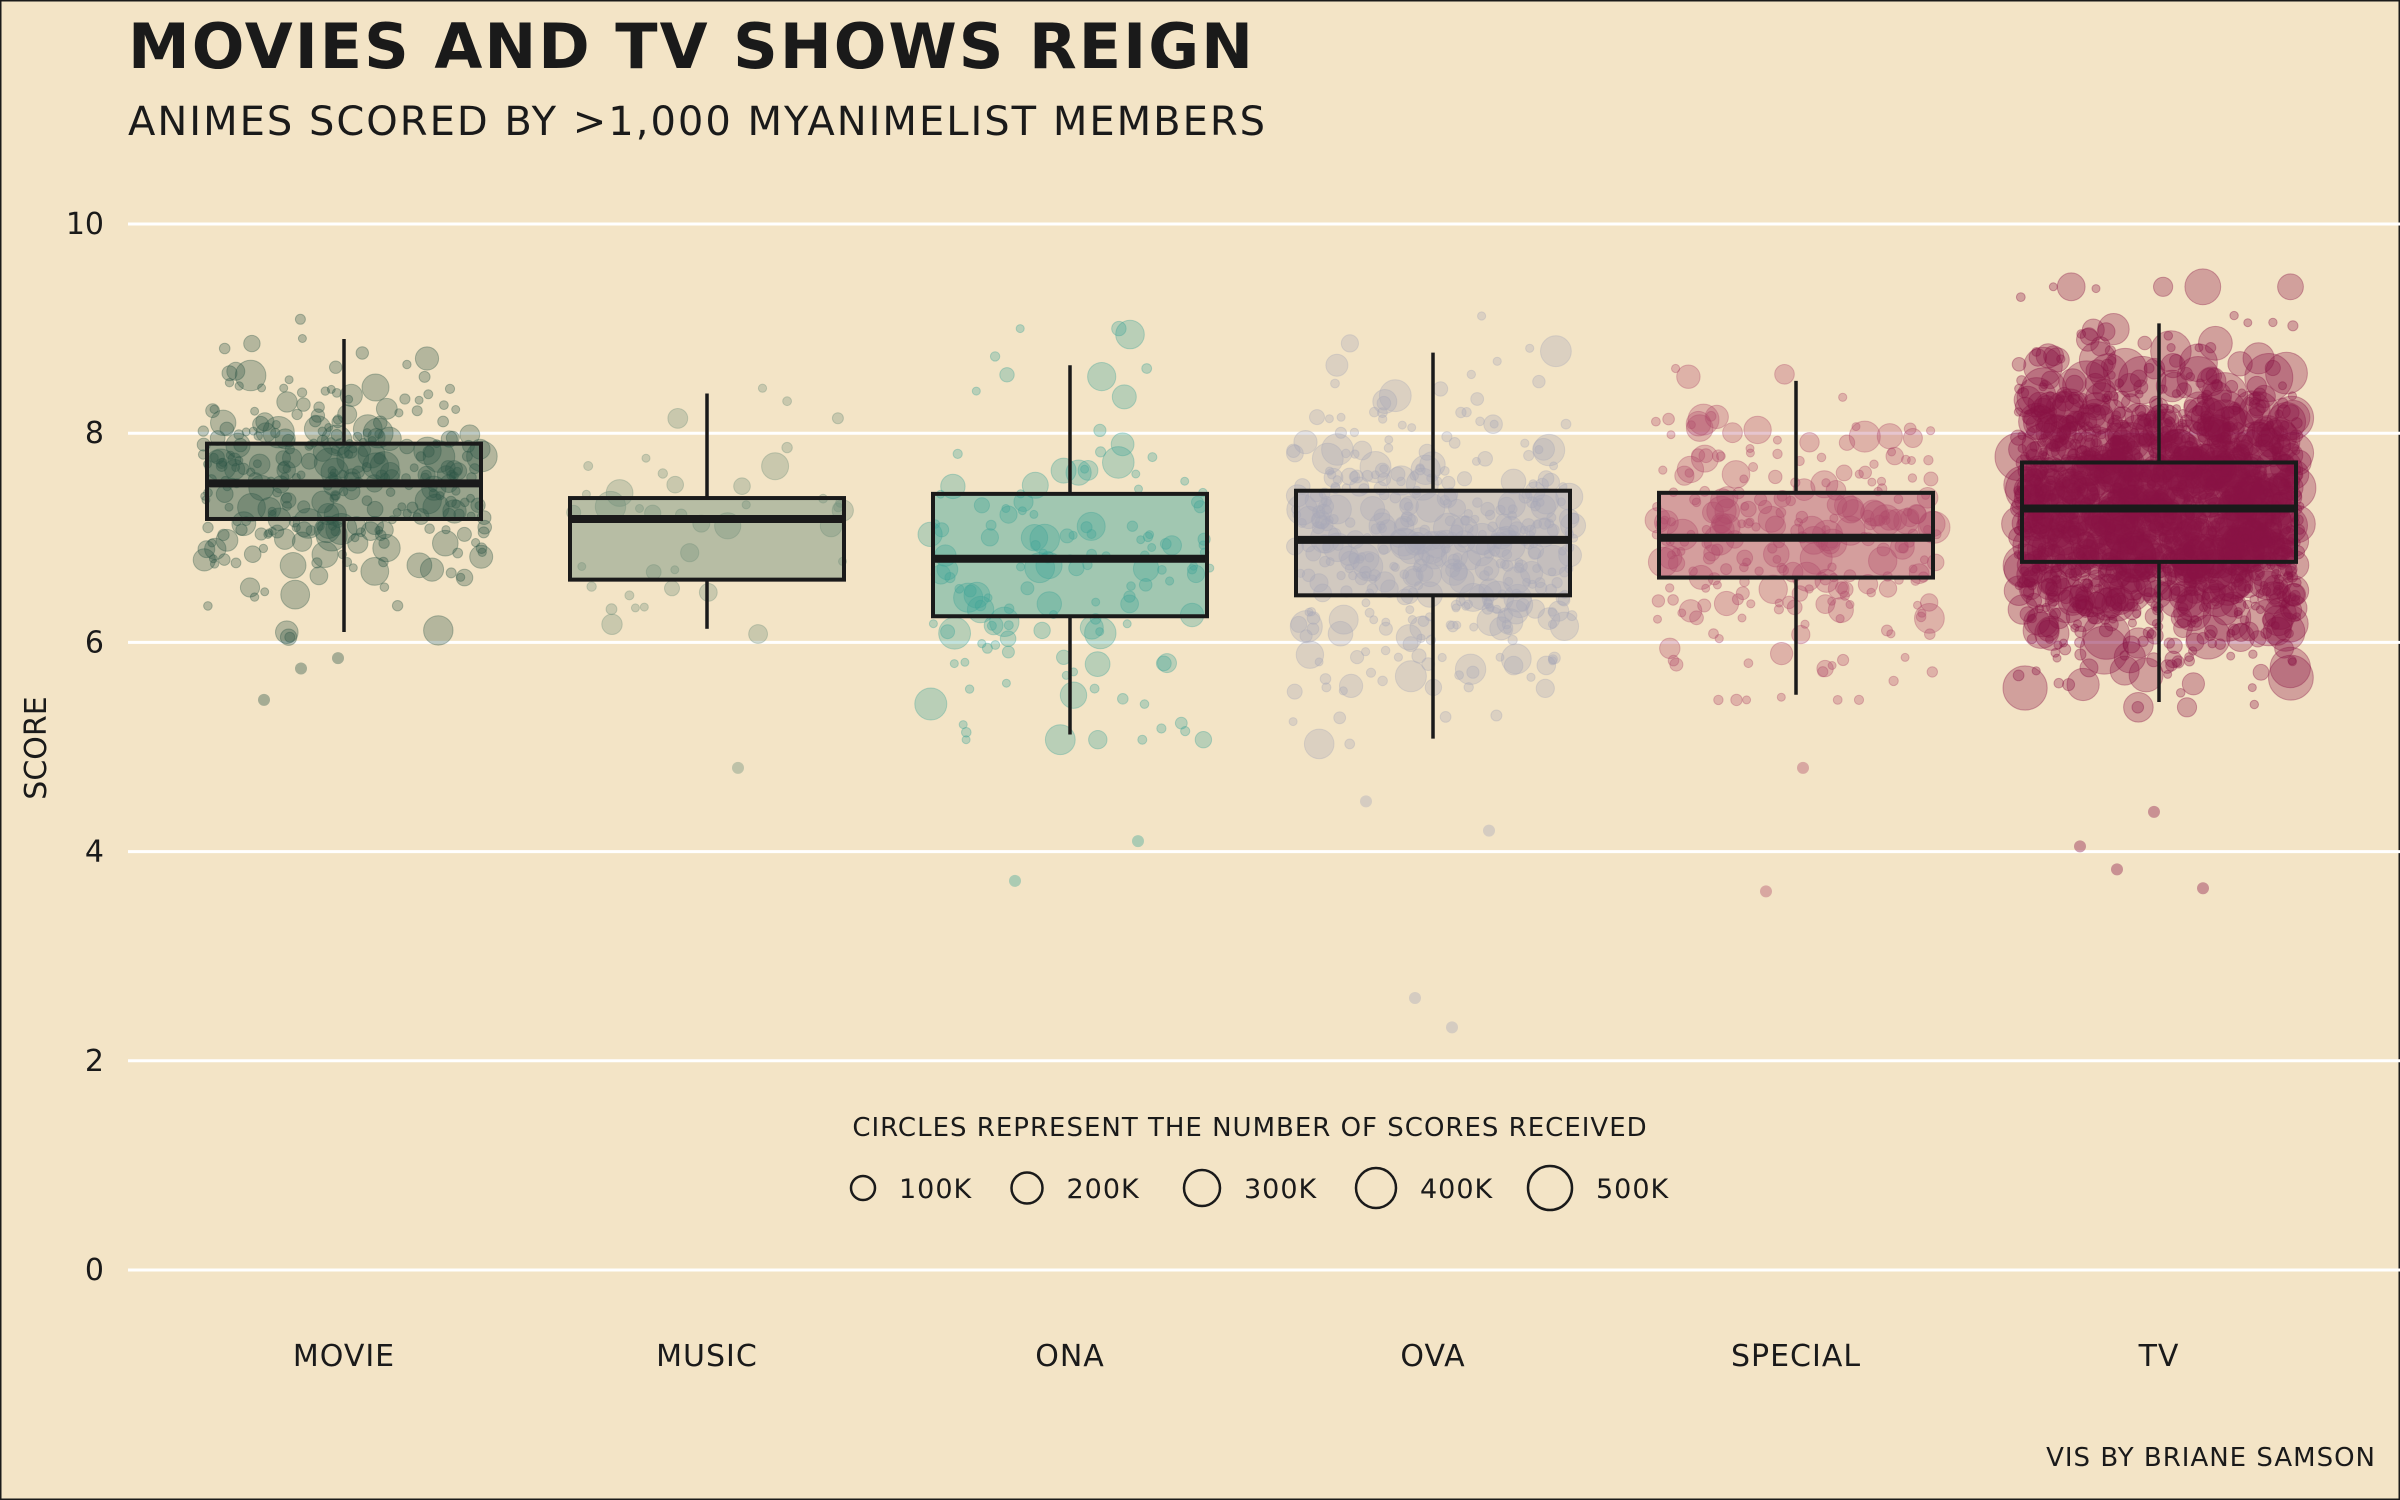 This screenshot has width=2400, height=1500. Describe the element at coordinates (1138, 841) in the screenshot. I see `outlier-point` at that location.